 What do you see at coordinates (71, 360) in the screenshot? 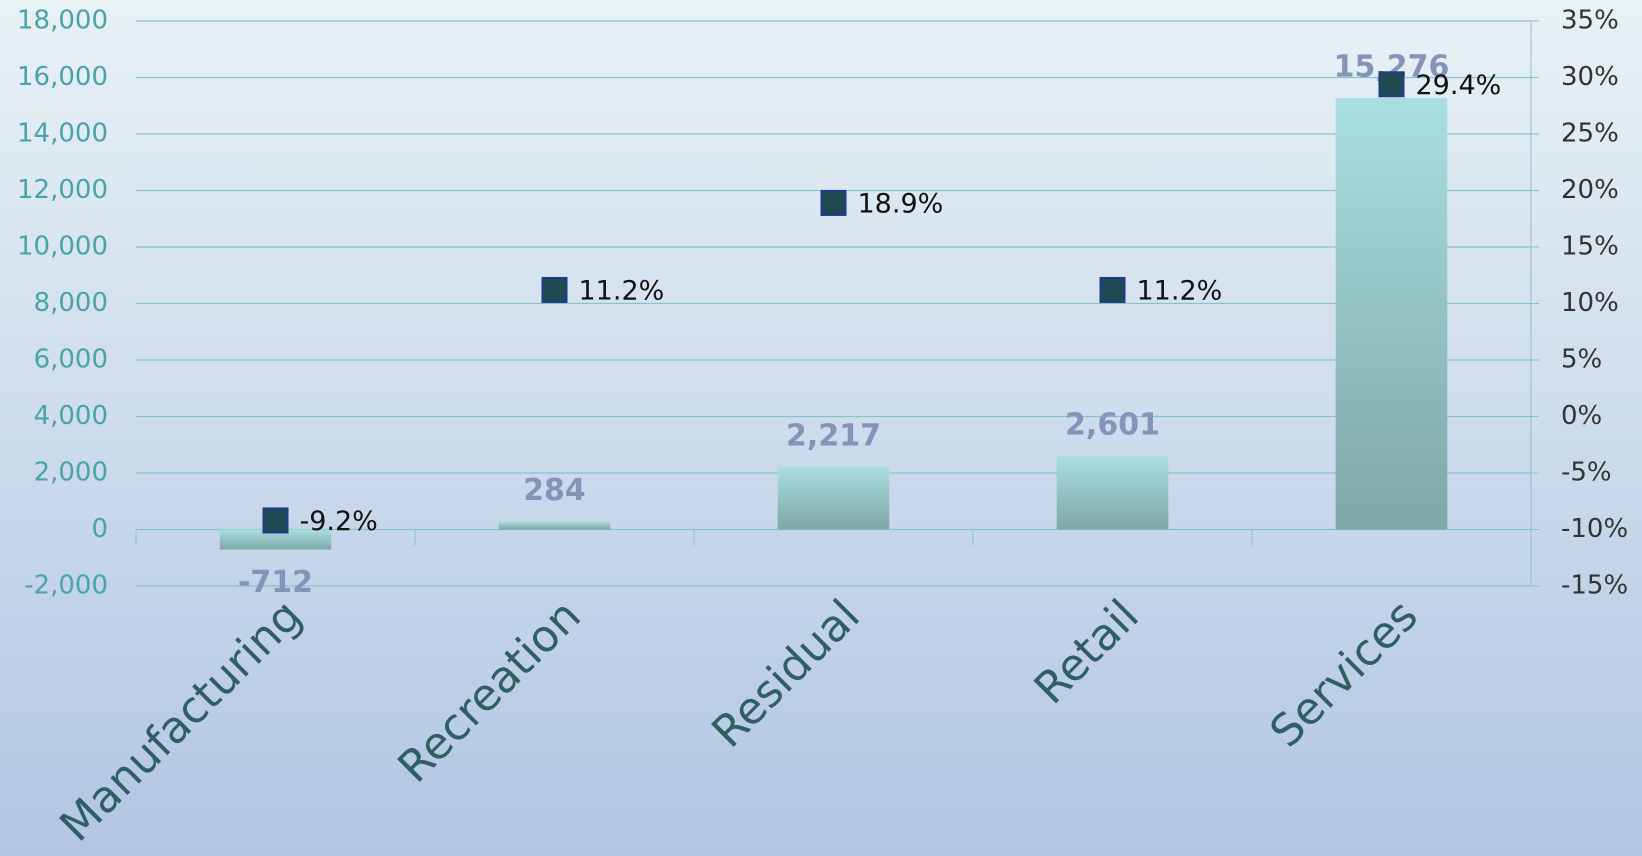
I see `y-tick-label: 6,000` at bounding box center [71, 360].